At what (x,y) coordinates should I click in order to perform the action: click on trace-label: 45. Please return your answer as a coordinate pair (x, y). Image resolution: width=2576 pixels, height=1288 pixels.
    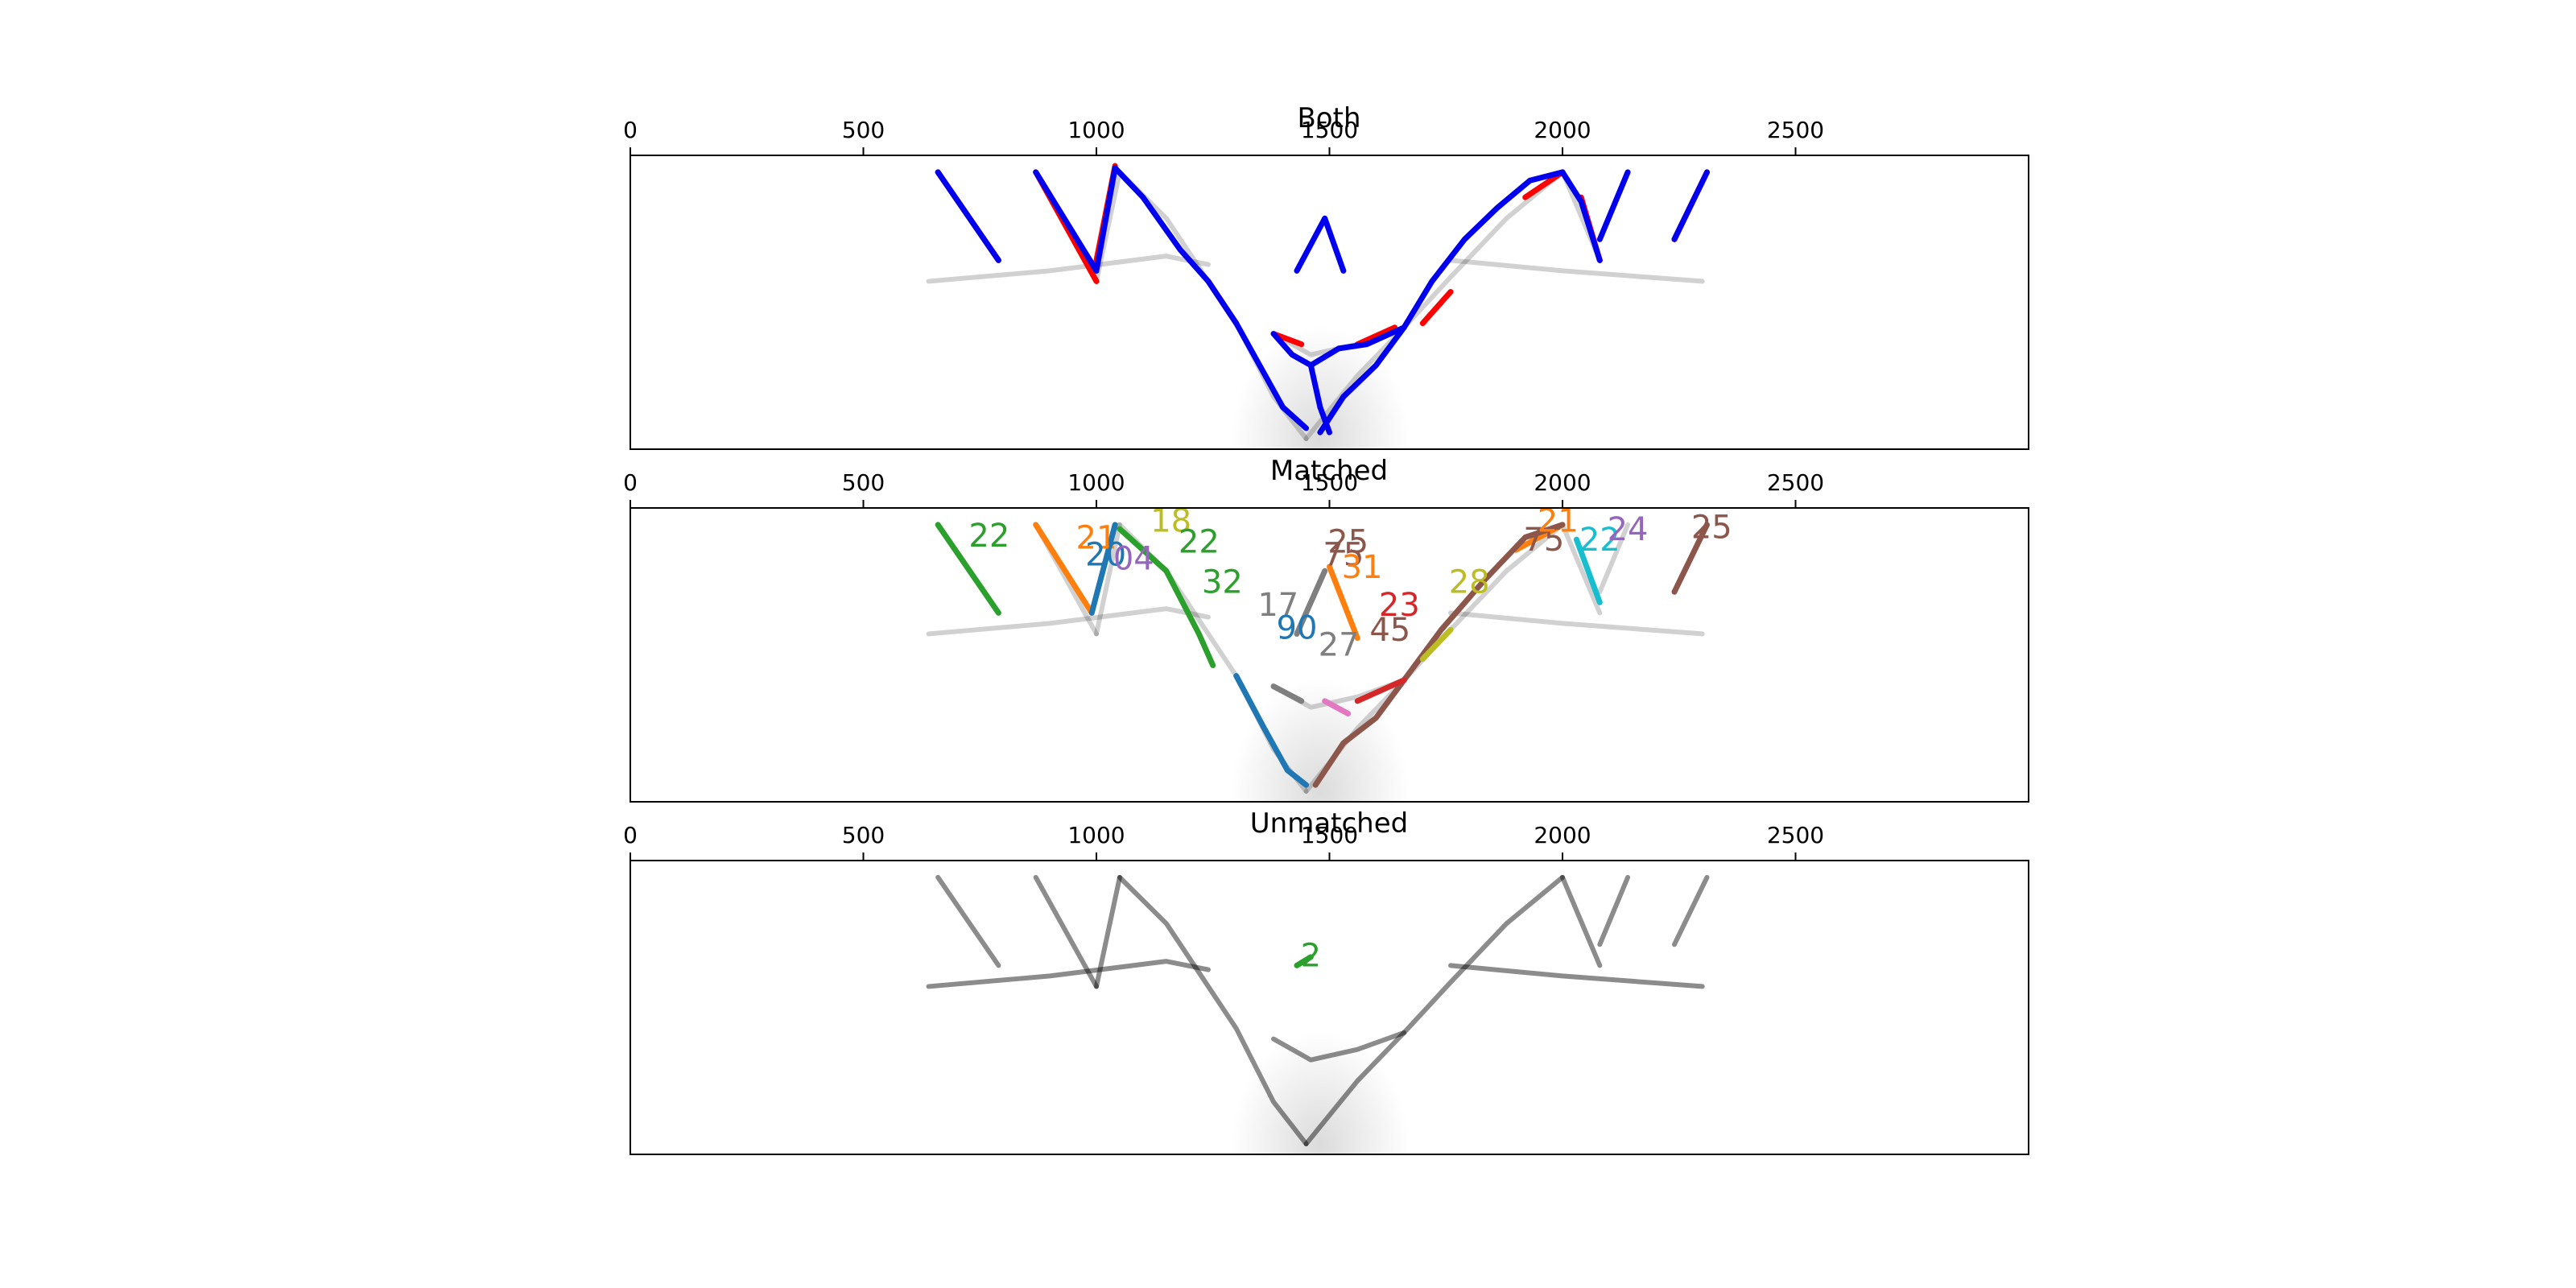
    Looking at the image, I should click on (1389, 630).